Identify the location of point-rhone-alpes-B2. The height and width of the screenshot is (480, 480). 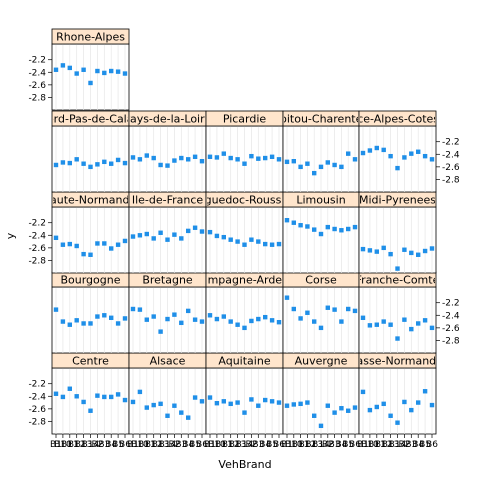
(97, 71).